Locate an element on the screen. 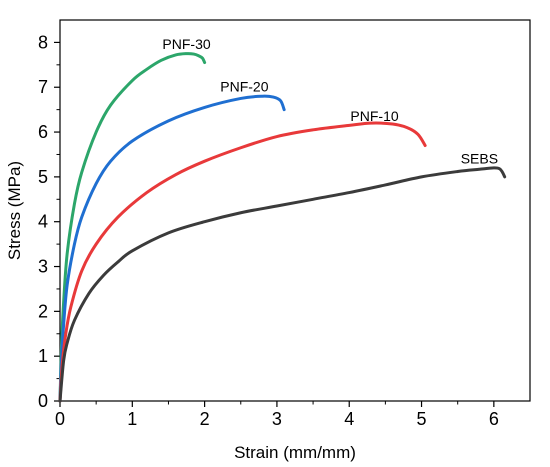  series-label-pnf-20: PNF-20 is located at coordinates (244, 87).